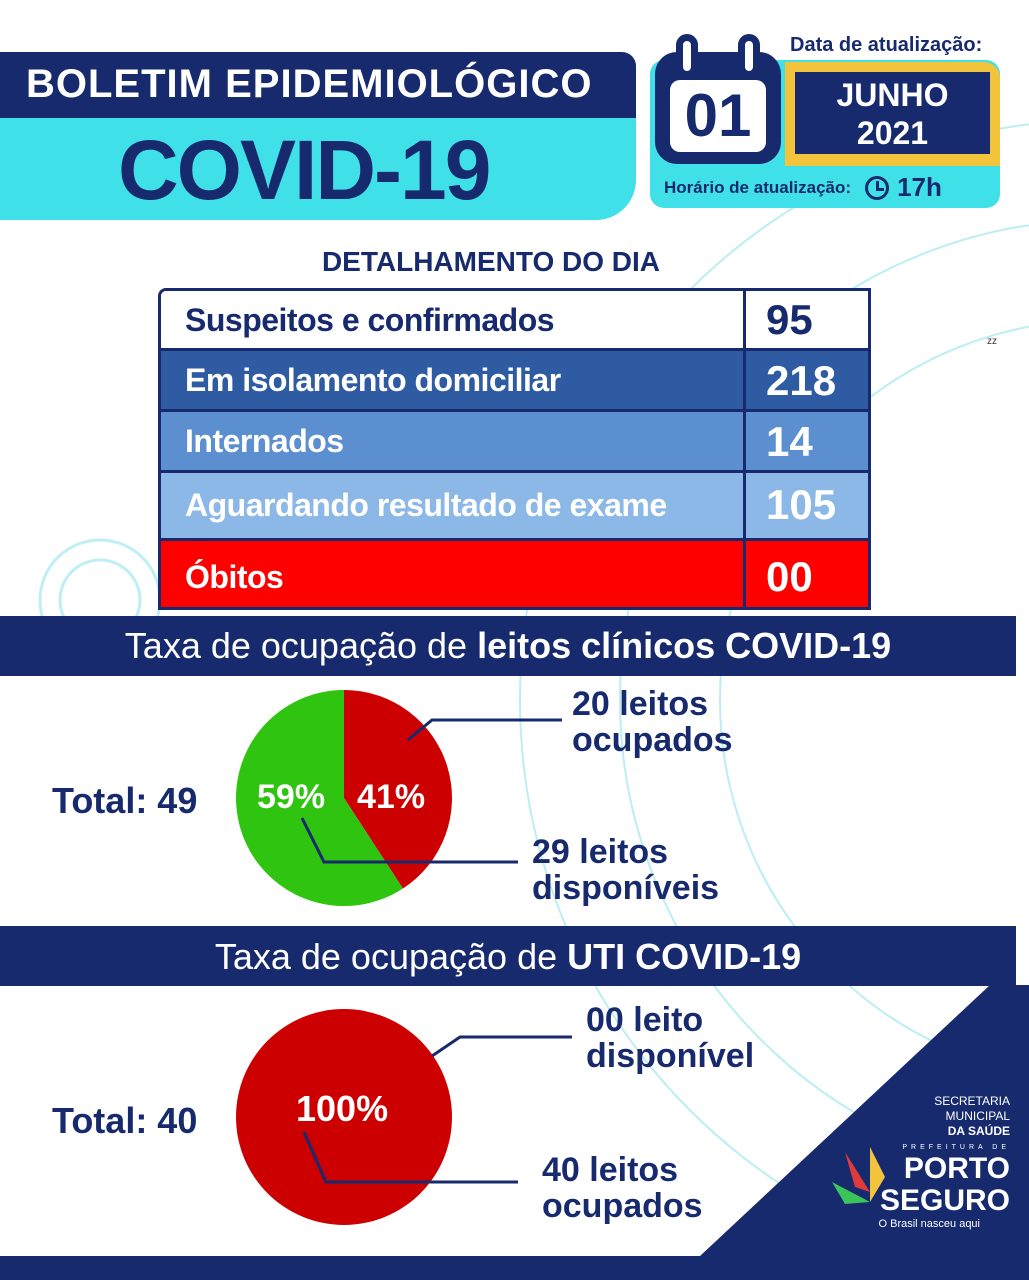 The image size is (1029, 1280). I want to click on date-label: Data de atualização:, so click(886, 45).